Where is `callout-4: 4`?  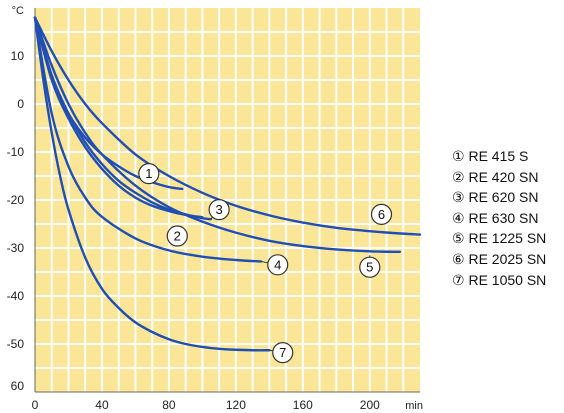
callout-4: 4 is located at coordinates (274, 265).